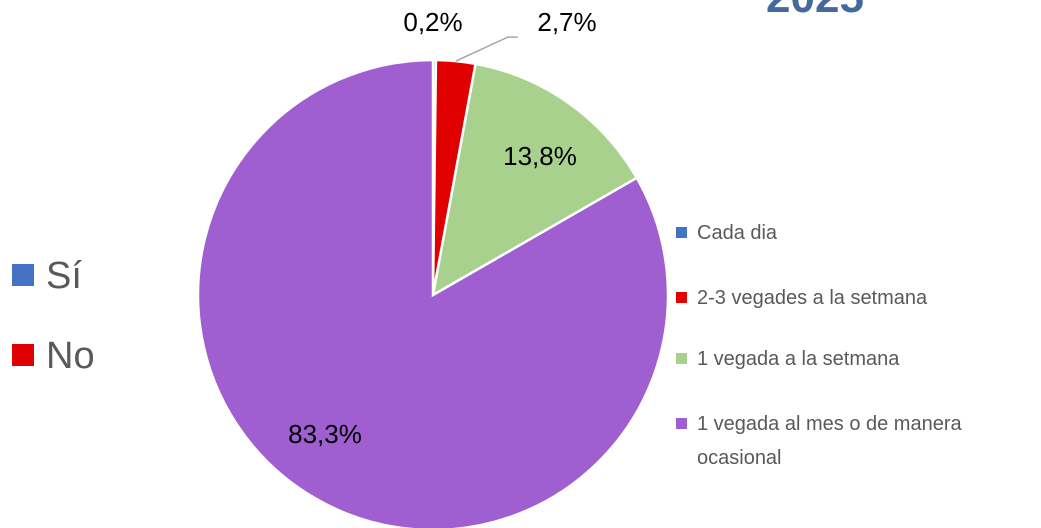 The width and height of the screenshot is (1041, 528). Describe the element at coordinates (70, 356) in the screenshot. I see `side-legend-label: No` at that location.